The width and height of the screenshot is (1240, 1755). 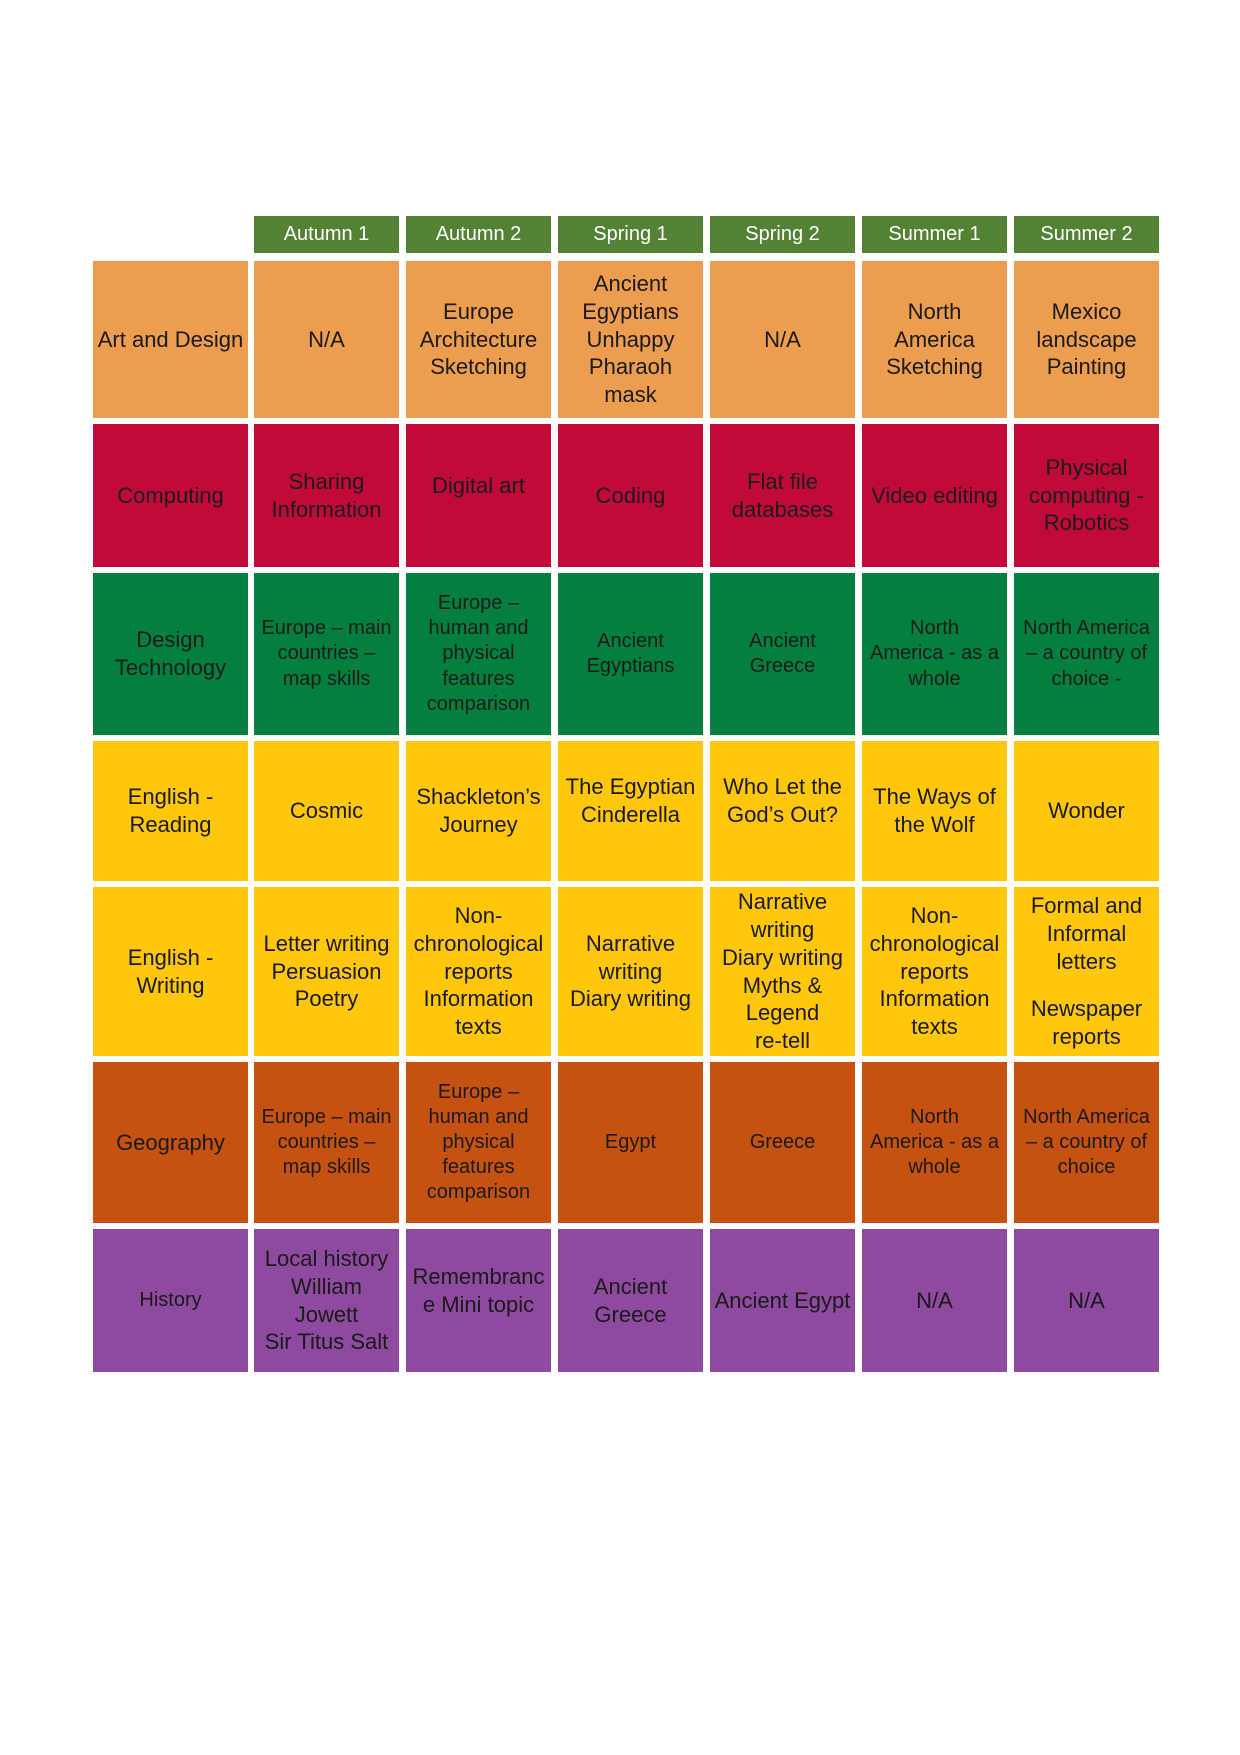 I want to click on cell-text-line: Persuasion, so click(x=326, y=971).